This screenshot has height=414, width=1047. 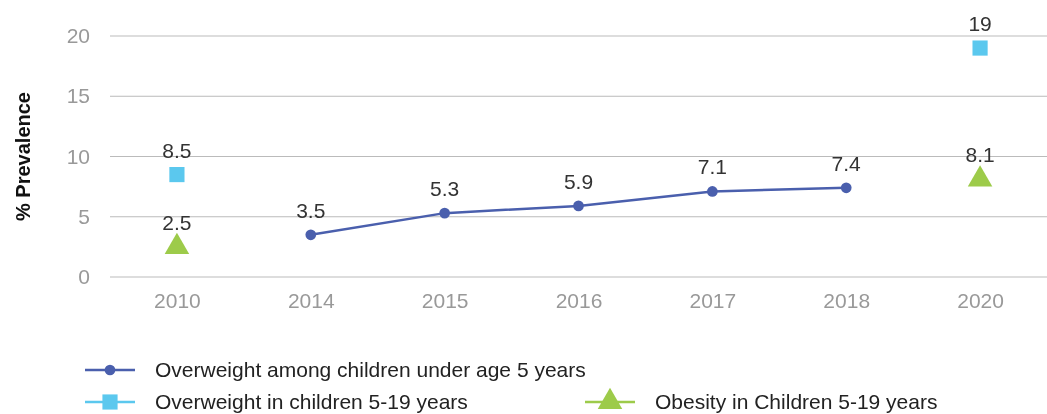 I want to click on legend-label: Obesity in Children 5-19 years, so click(x=796, y=401).